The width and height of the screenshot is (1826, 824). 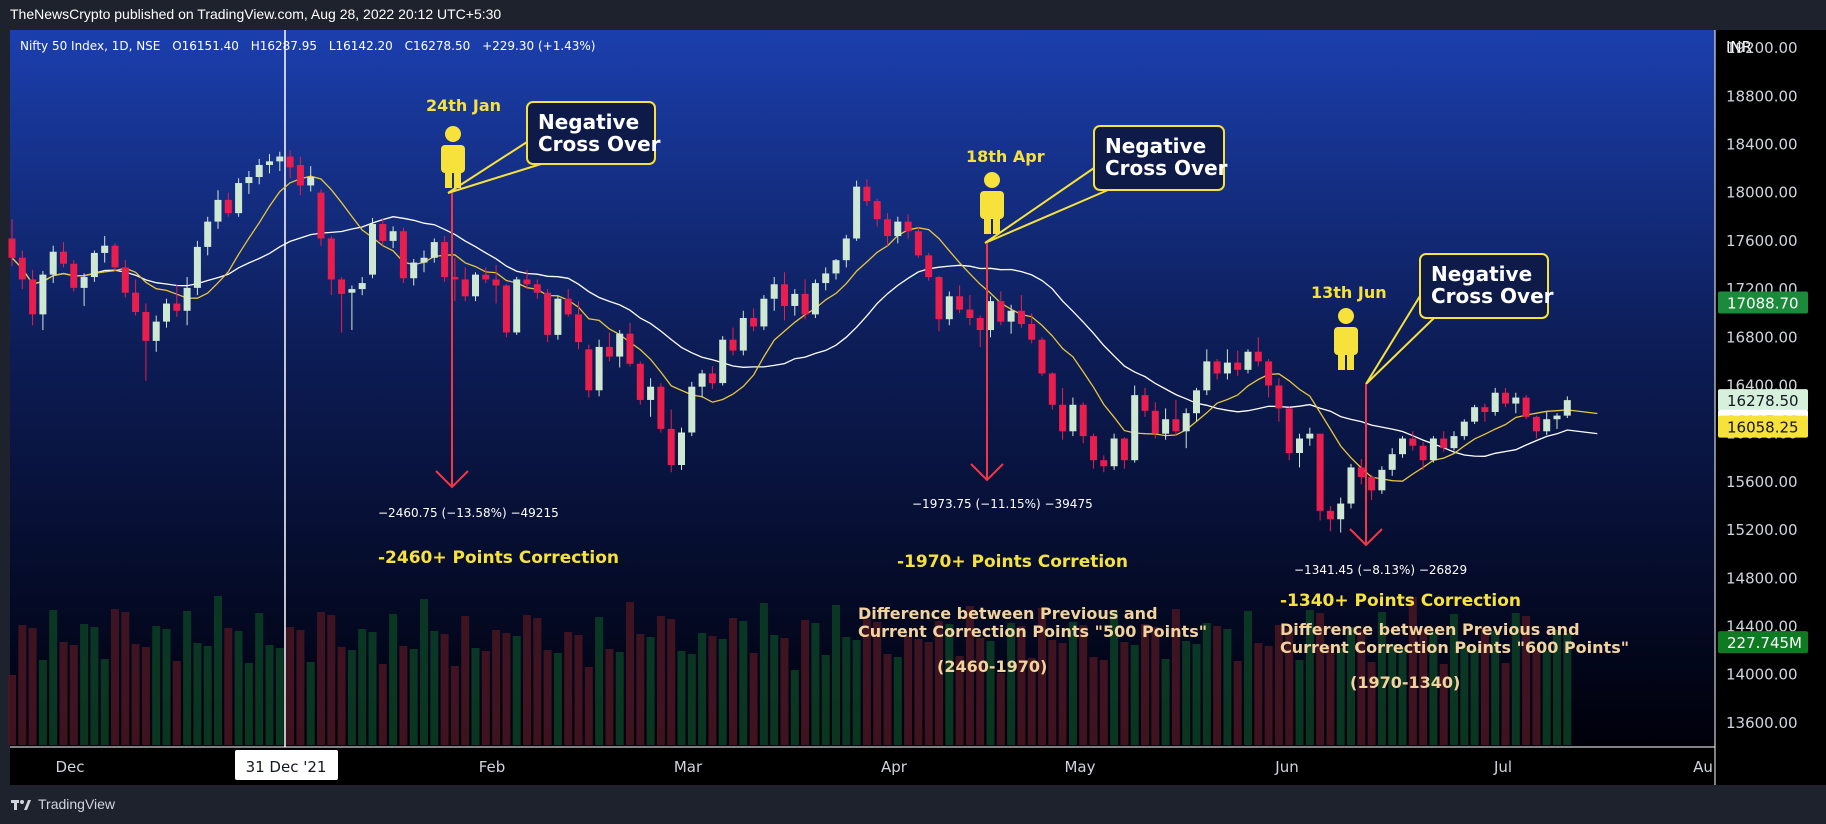 I want to click on crosshair-date-label: 31 Dec '21, so click(x=286, y=767).